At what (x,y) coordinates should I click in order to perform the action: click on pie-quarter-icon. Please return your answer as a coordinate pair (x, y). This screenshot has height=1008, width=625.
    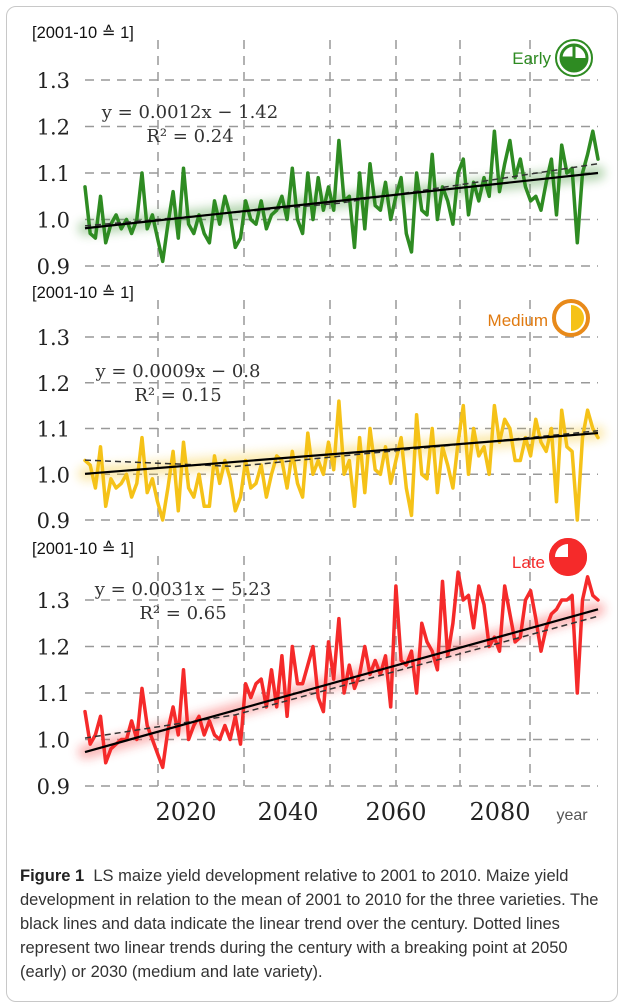
    Looking at the image, I should click on (574, 58).